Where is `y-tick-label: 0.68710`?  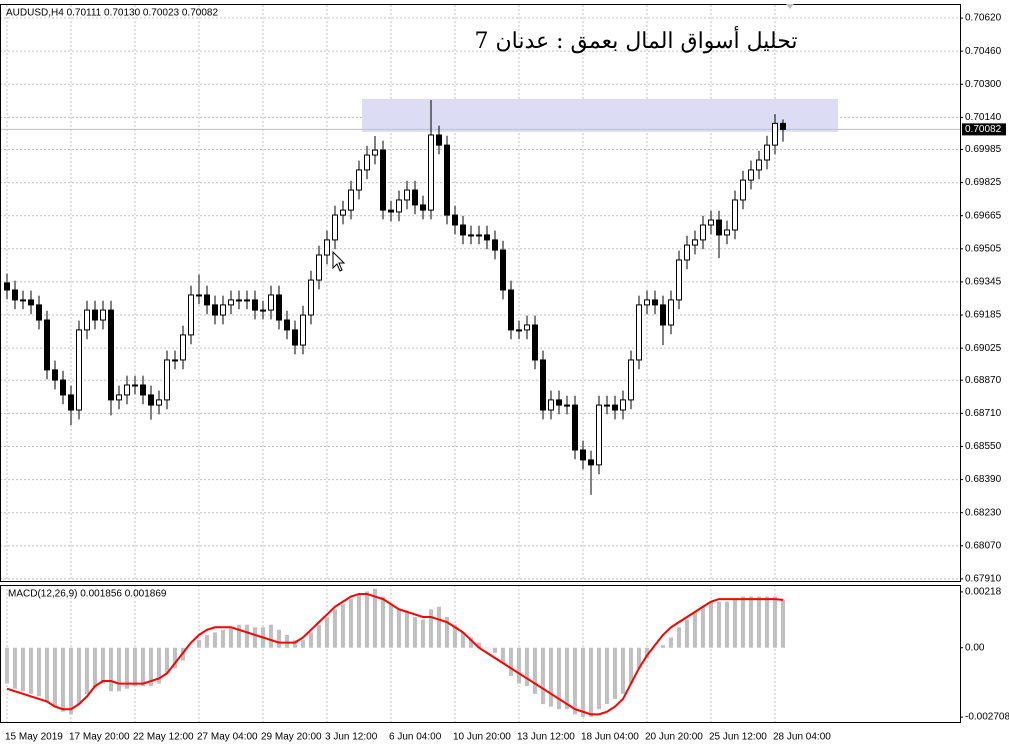
y-tick-label: 0.68710 is located at coordinates (983, 413).